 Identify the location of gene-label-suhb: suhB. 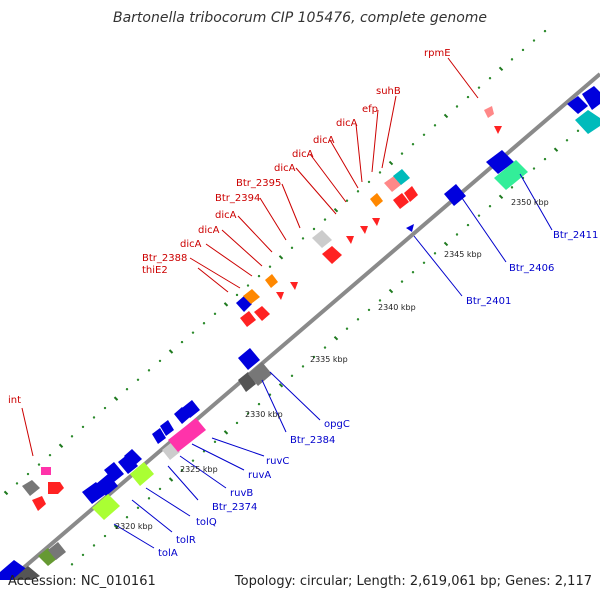
(388, 91).